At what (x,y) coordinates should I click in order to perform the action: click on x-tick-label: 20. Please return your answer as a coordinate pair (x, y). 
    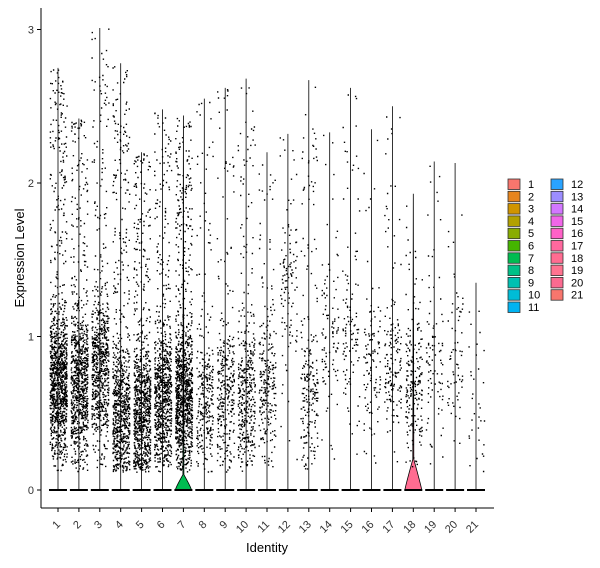
    Looking at the image, I should click on (451, 527).